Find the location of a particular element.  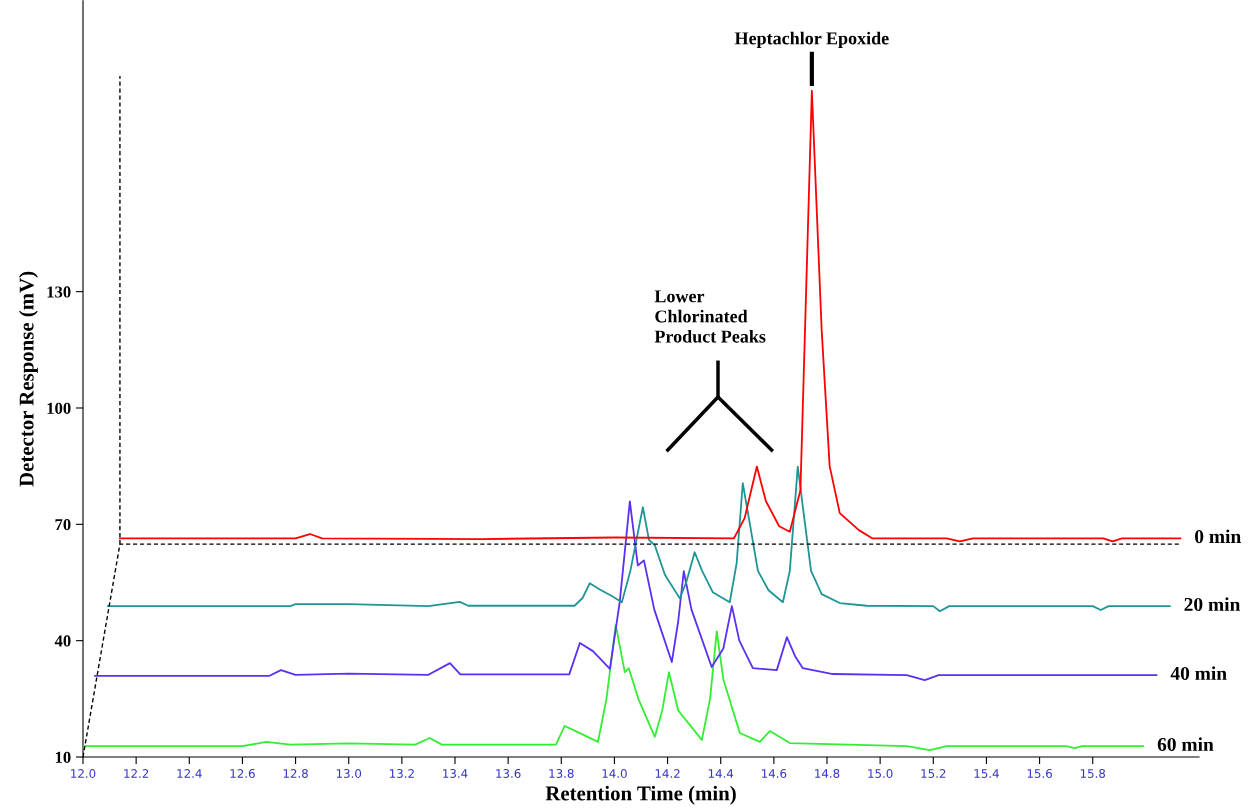

x-tick-label: 15.0 is located at coordinates (880, 773).